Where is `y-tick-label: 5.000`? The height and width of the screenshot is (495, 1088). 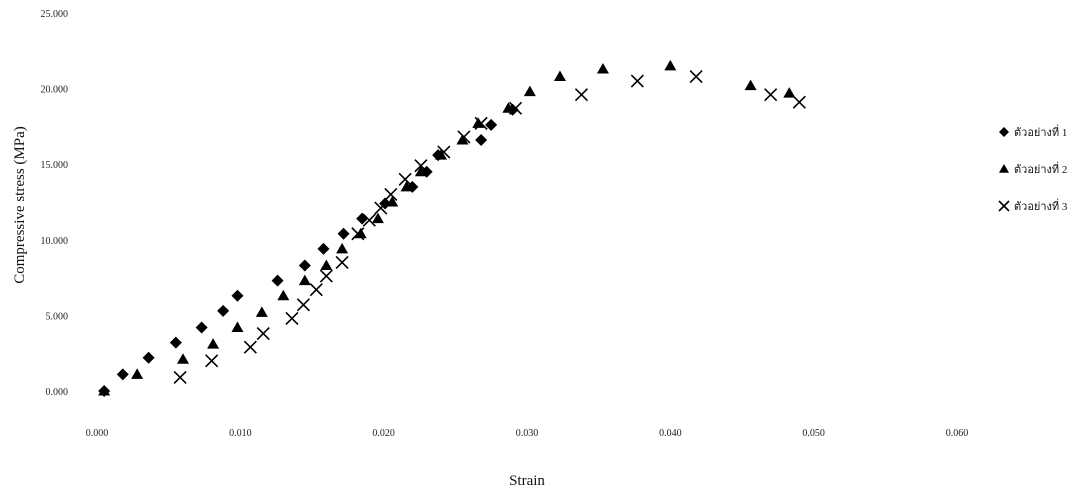 y-tick-label: 5.000 is located at coordinates (57, 316).